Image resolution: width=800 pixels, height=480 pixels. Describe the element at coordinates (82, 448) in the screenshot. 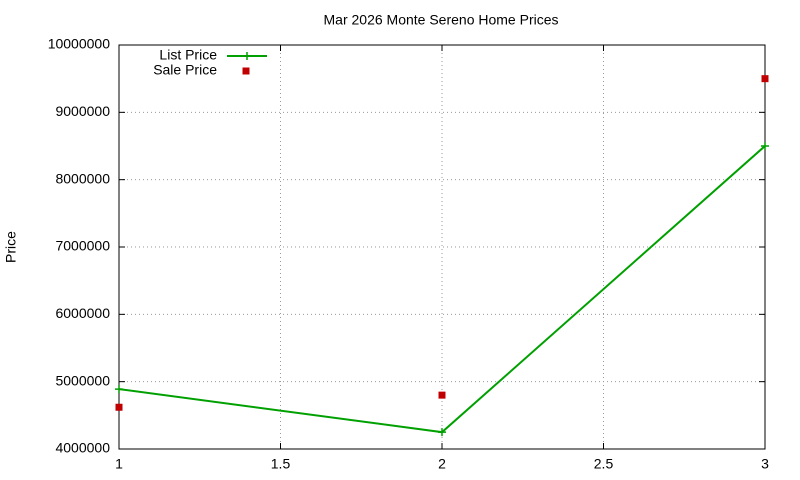

I see `y-tick-label: 4000000` at that location.